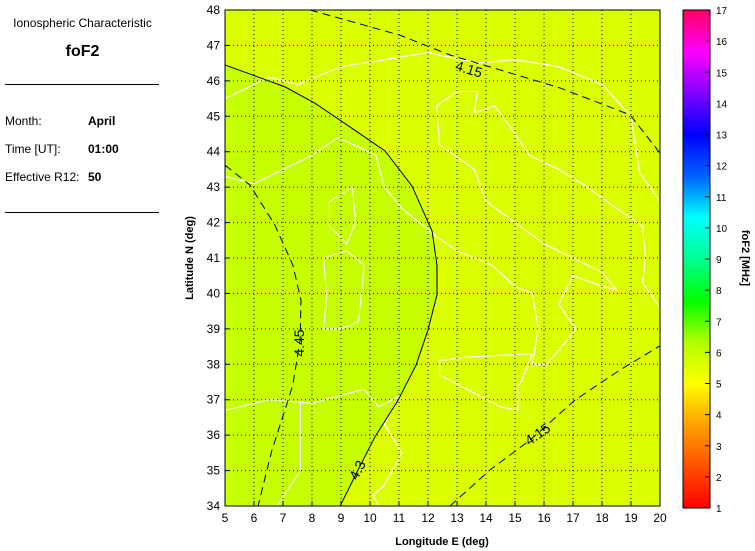  Describe the element at coordinates (602, 518) in the screenshot. I see `x-tick-label: 18` at that location.